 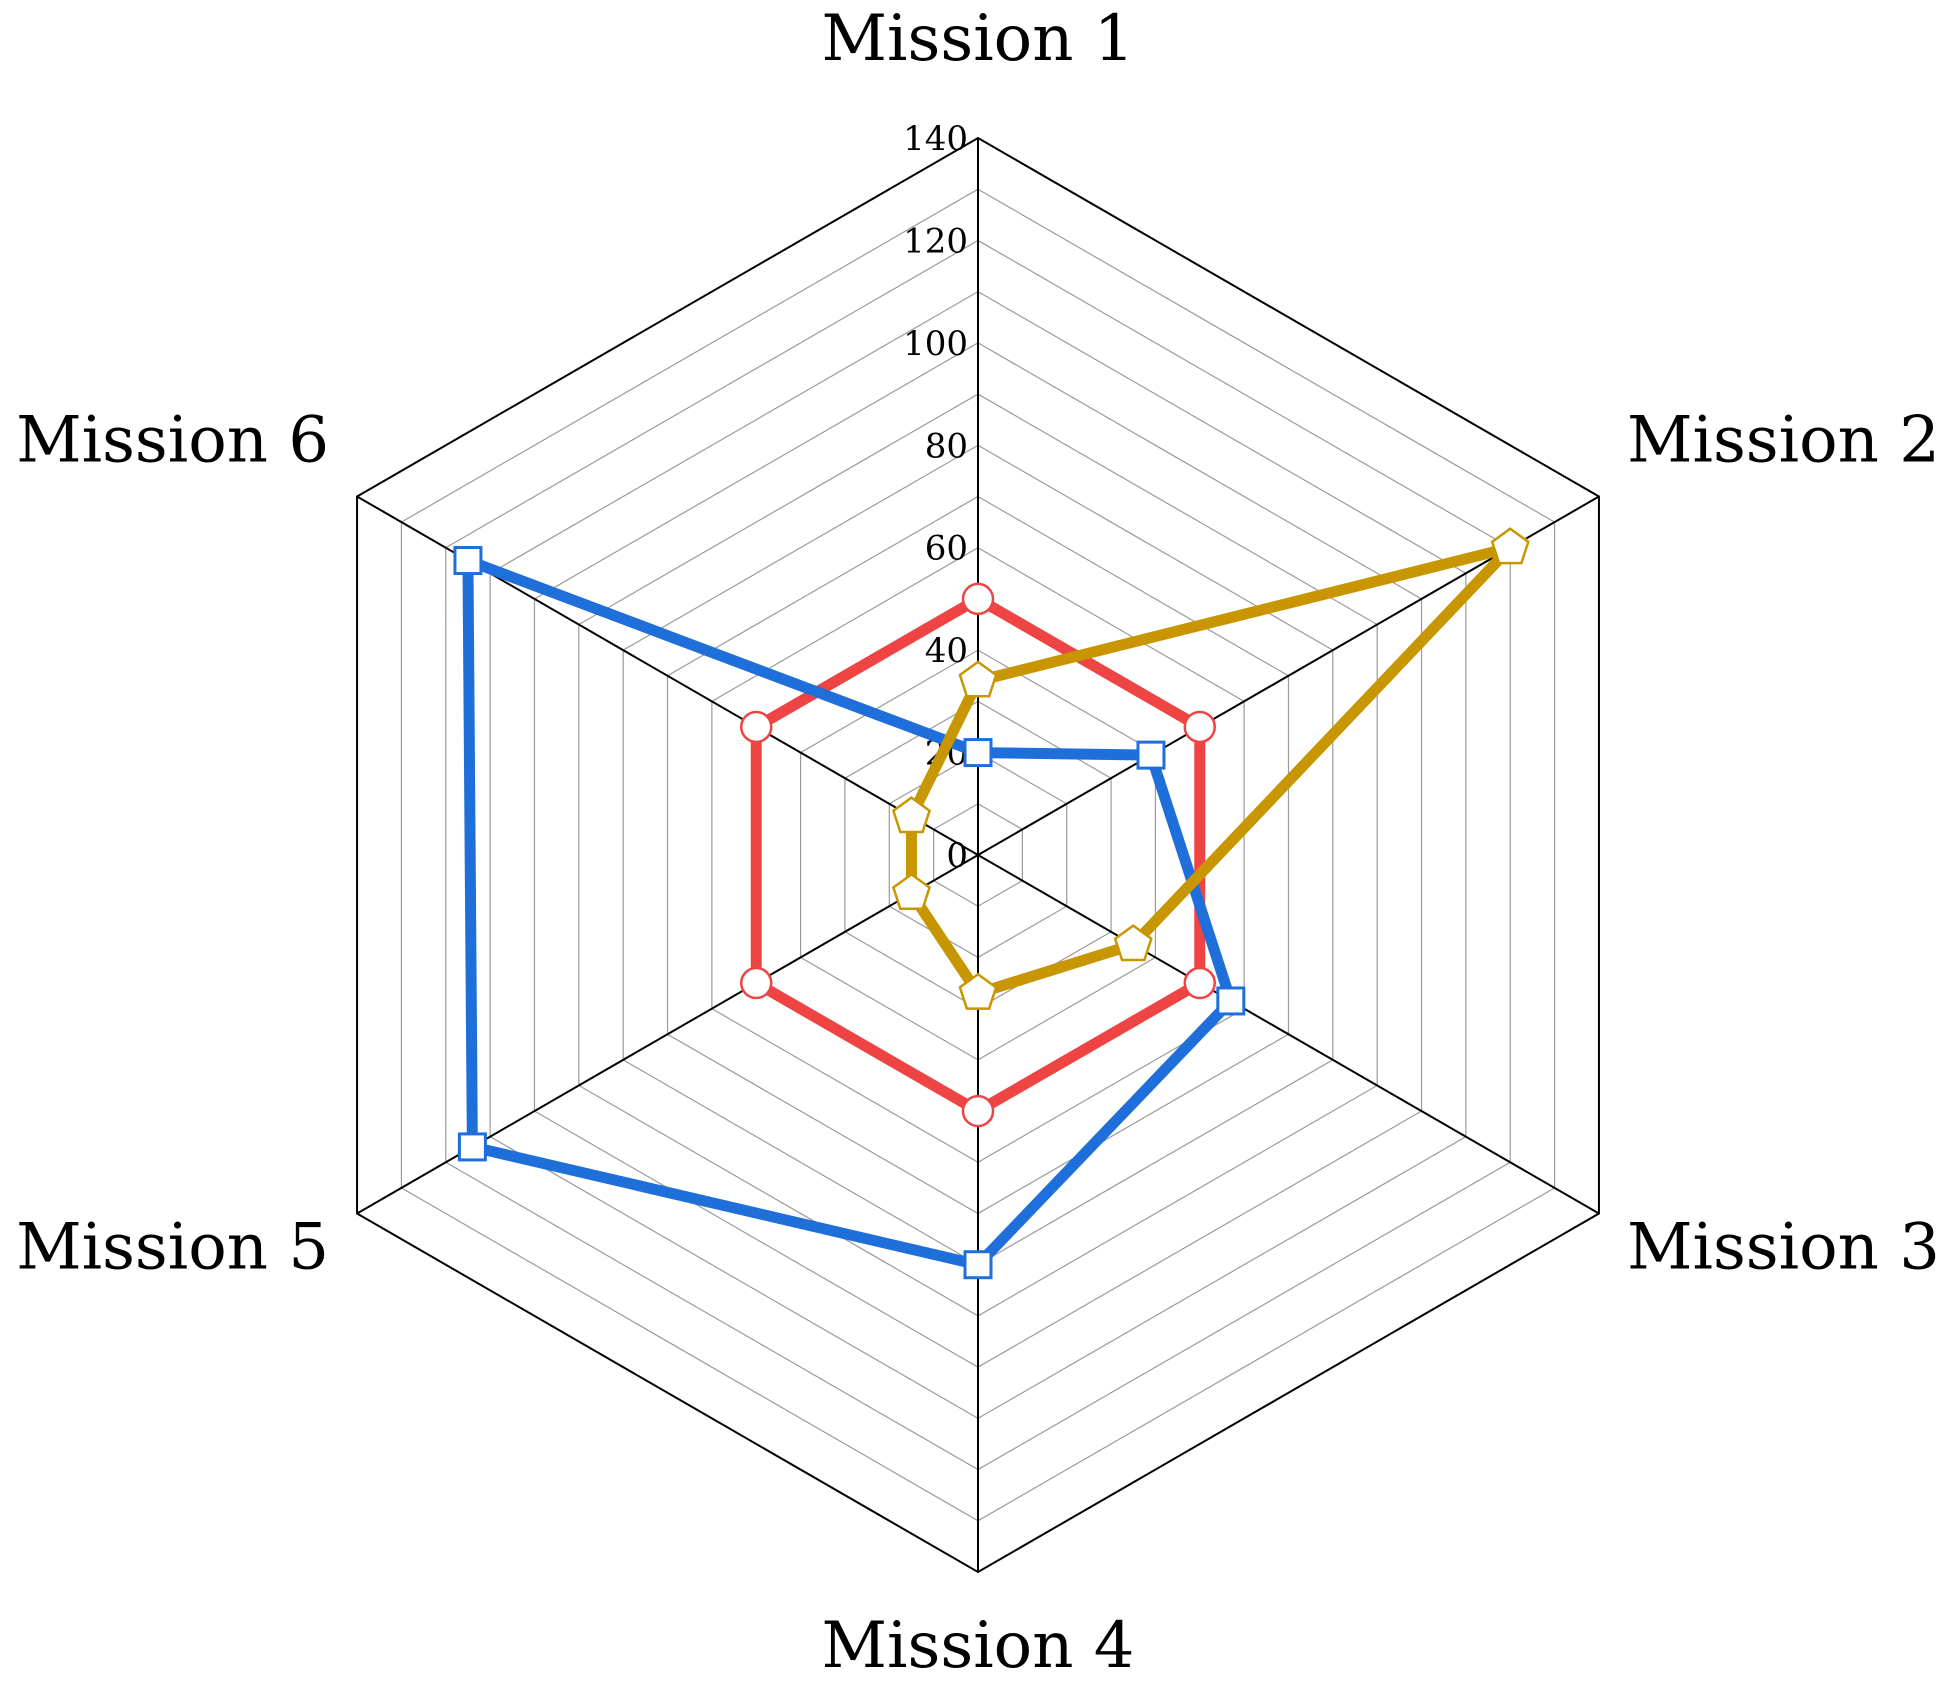 What do you see at coordinates (1783, 1248) in the screenshot?
I see `axis-label: Mission 3` at bounding box center [1783, 1248].